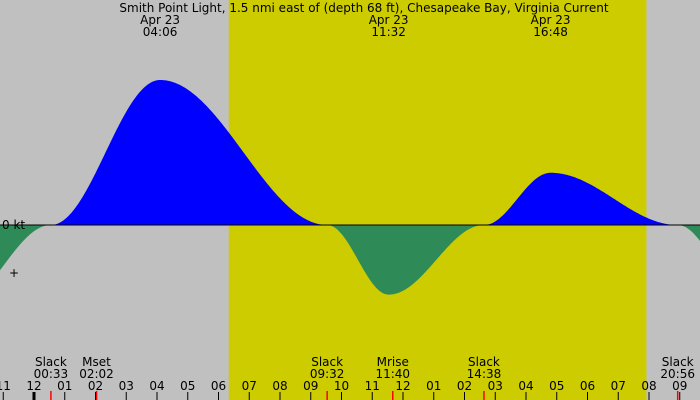 The image size is (700, 400). What do you see at coordinates (96, 362) in the screenshot?
I see `event-label: Mset` at bounding box center [96, 362].